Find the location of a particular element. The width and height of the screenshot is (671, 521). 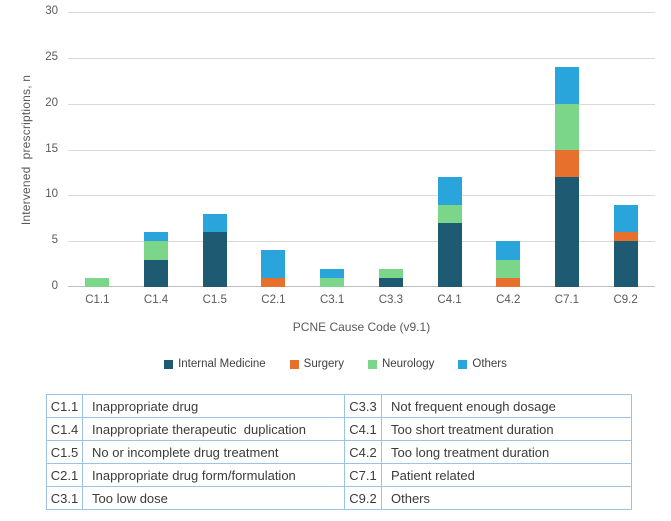

y-tick-label: 10 is located at coordinates (51, 194).